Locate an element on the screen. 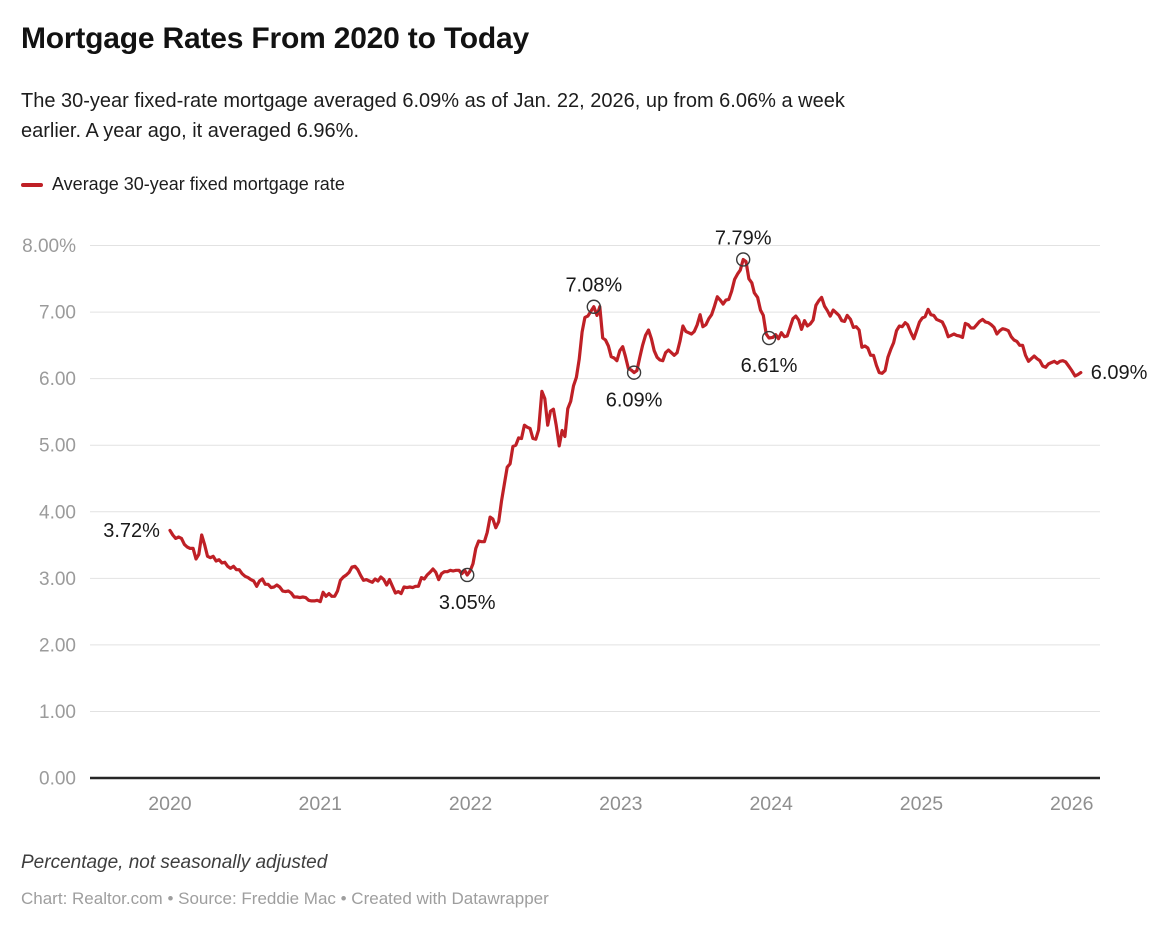 The image size is (1170, 934). annotation-marker-6.61% is located at coordinates (769, 338).